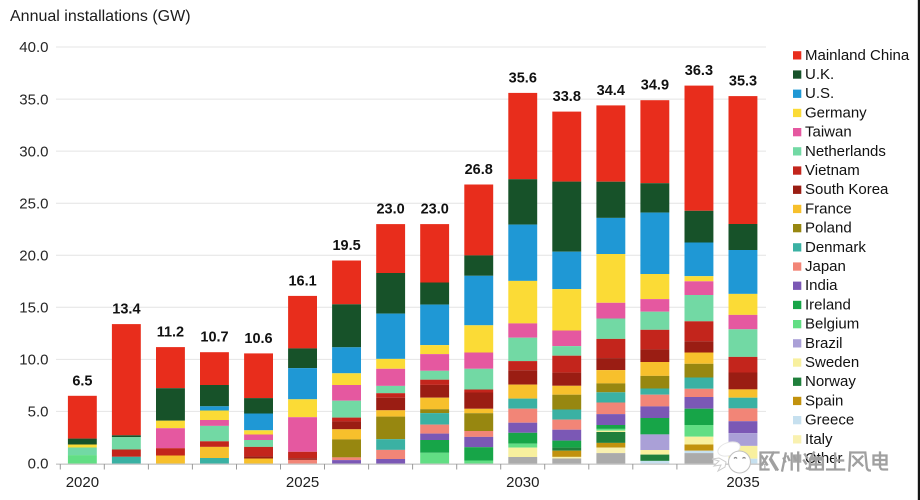  I want to click on svg-text: Mainland China, so click(857, 55).